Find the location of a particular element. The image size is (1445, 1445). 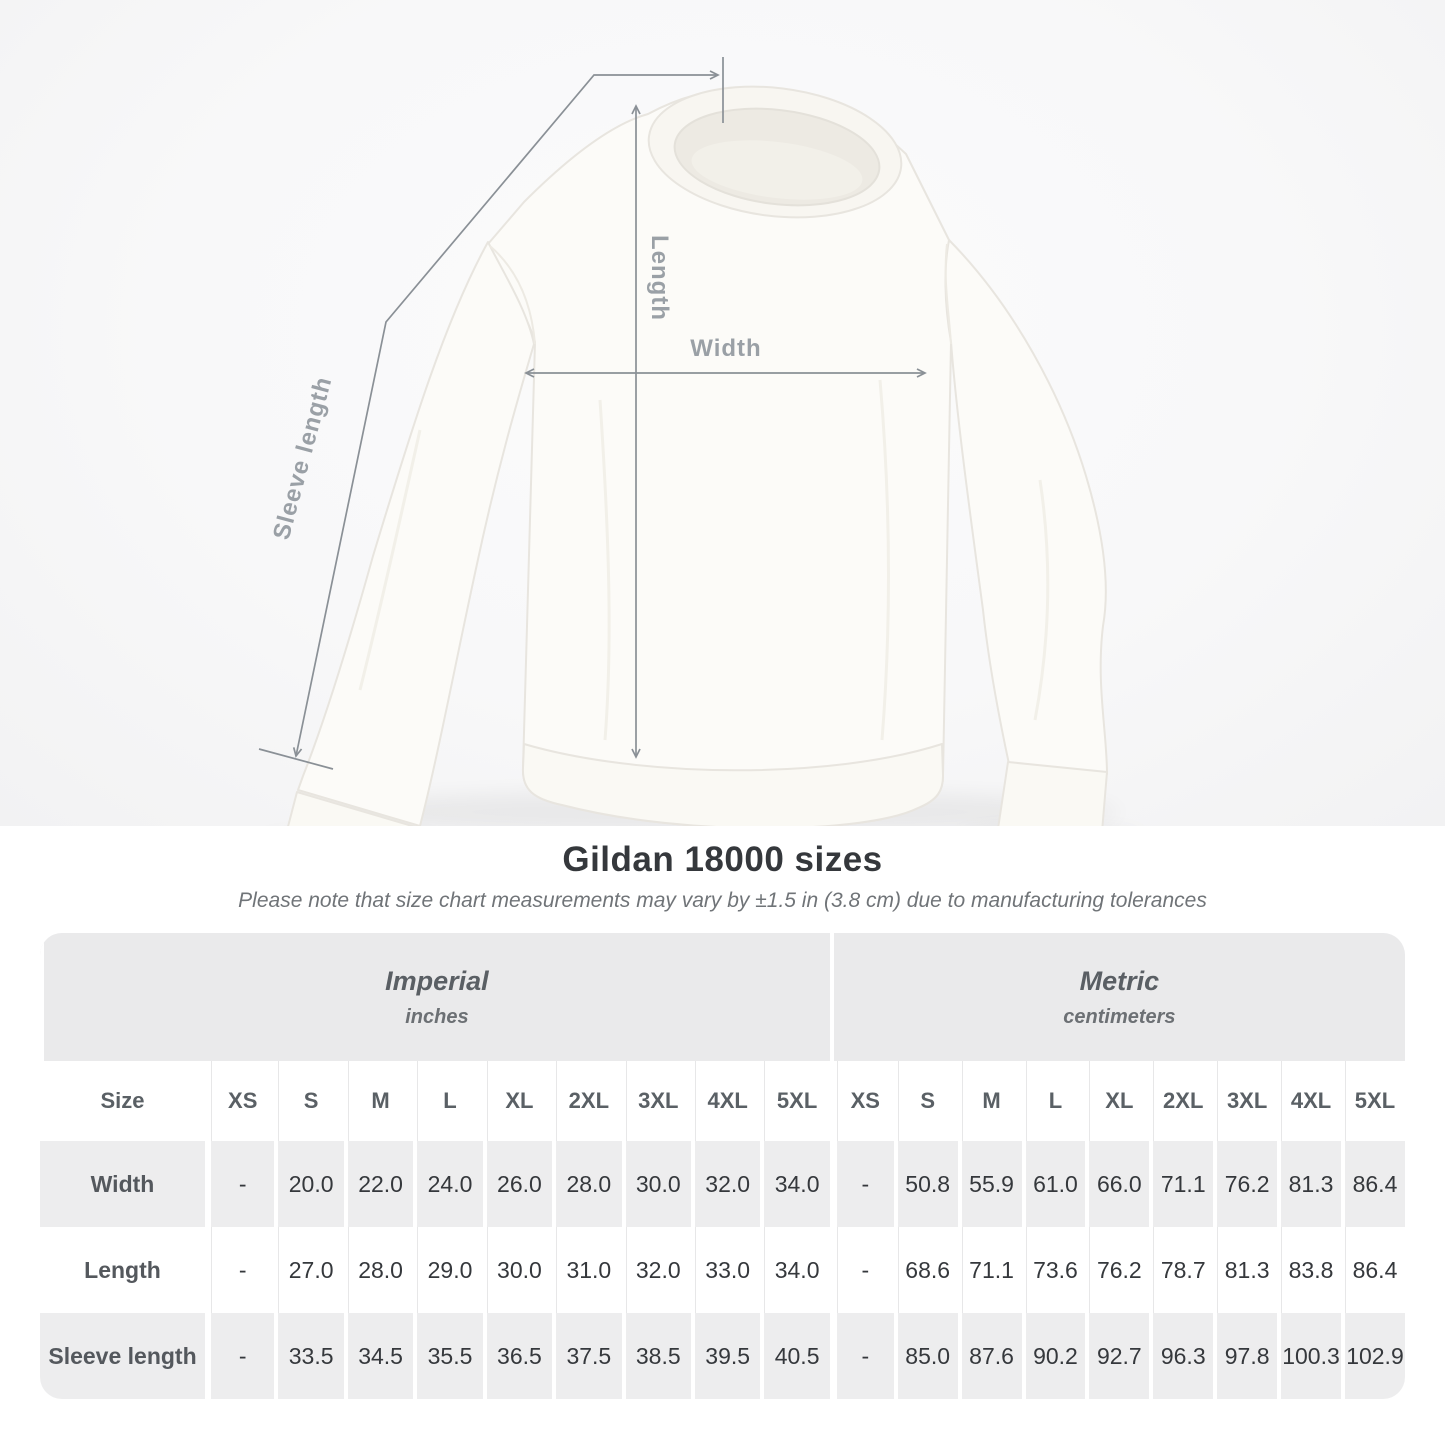

size-col-header-imperial: XL is located at coordinates (517, 1101).